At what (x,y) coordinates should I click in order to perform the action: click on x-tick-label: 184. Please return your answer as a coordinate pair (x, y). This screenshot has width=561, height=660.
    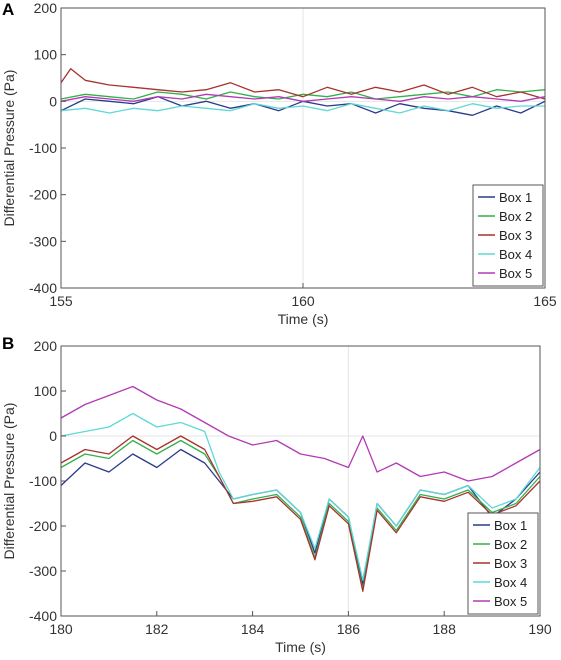
    Looking at the image, I should click on (253, 629).